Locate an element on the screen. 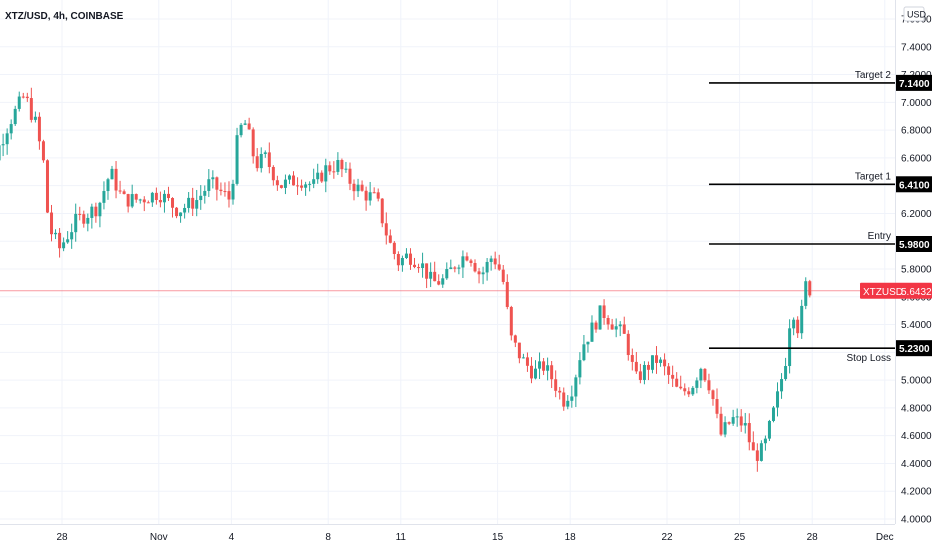 This screenshot has width=932, height=550. level-name: Target 1 is located at coordinates (873, 176).